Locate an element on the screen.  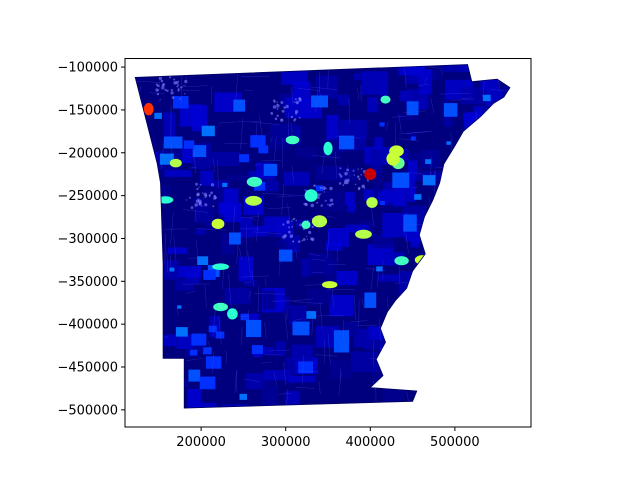
y-tick-label: −450000 is located at coordinates (87, 368).